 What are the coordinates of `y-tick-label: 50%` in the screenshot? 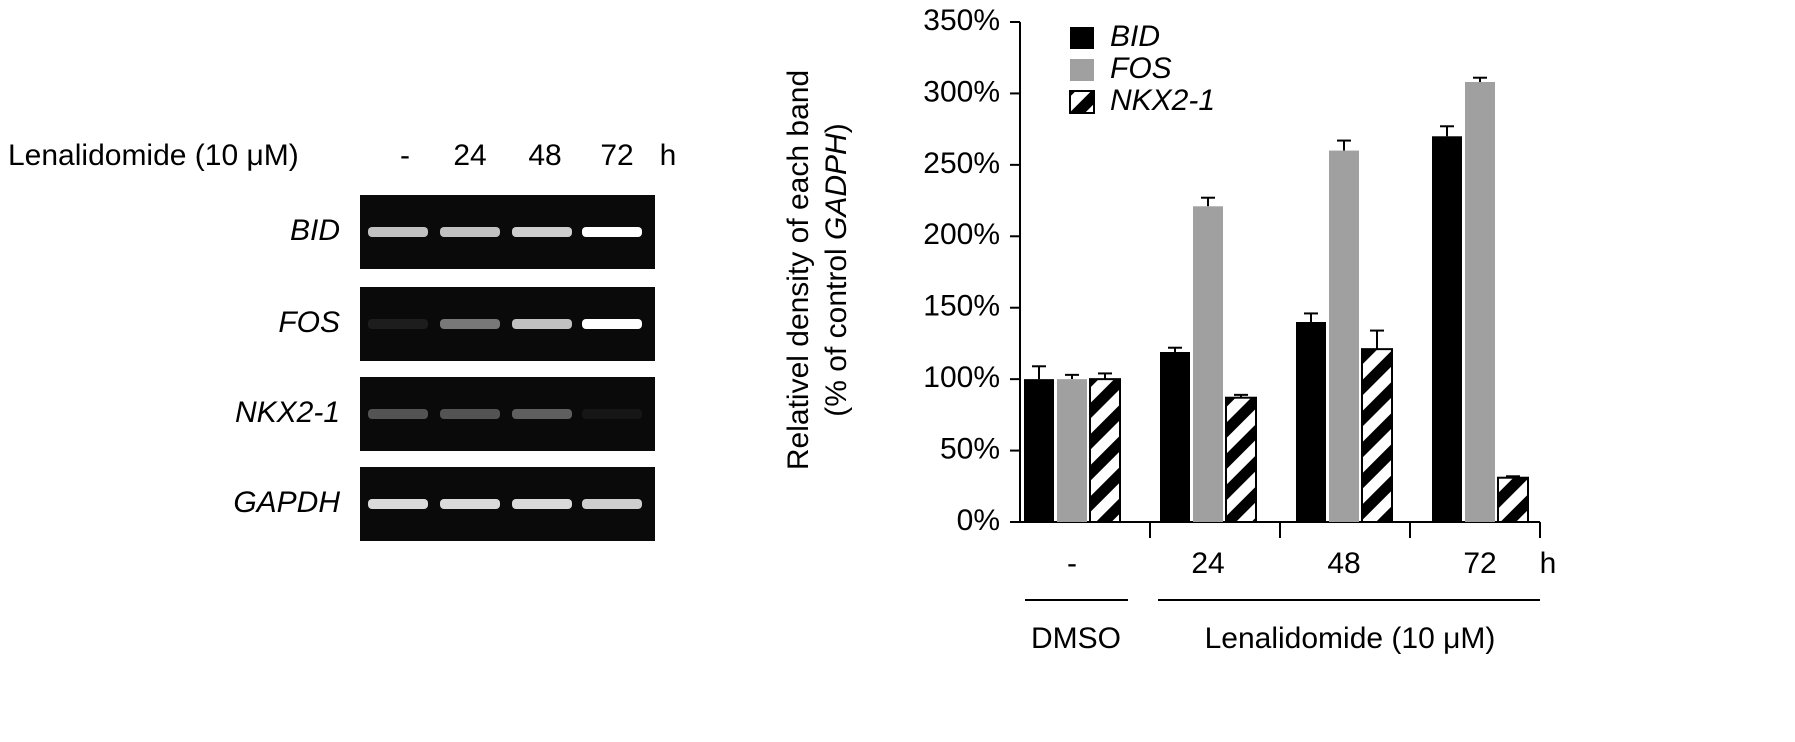 It's located at (970, 448).